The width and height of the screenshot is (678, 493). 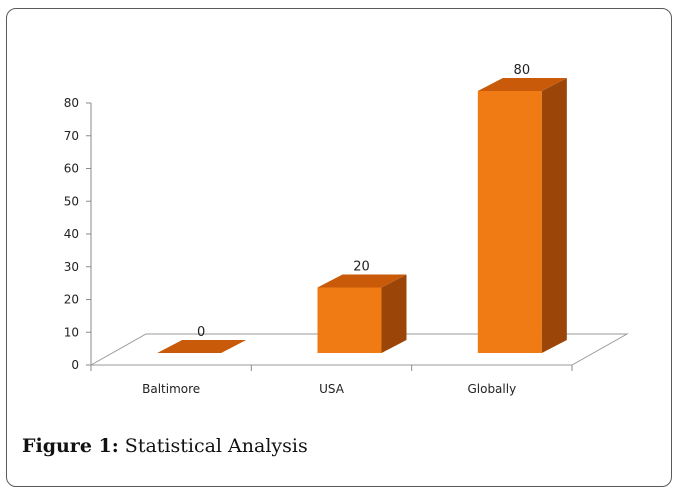 I want to click on data-label: 0, so click(x=201, y=332).